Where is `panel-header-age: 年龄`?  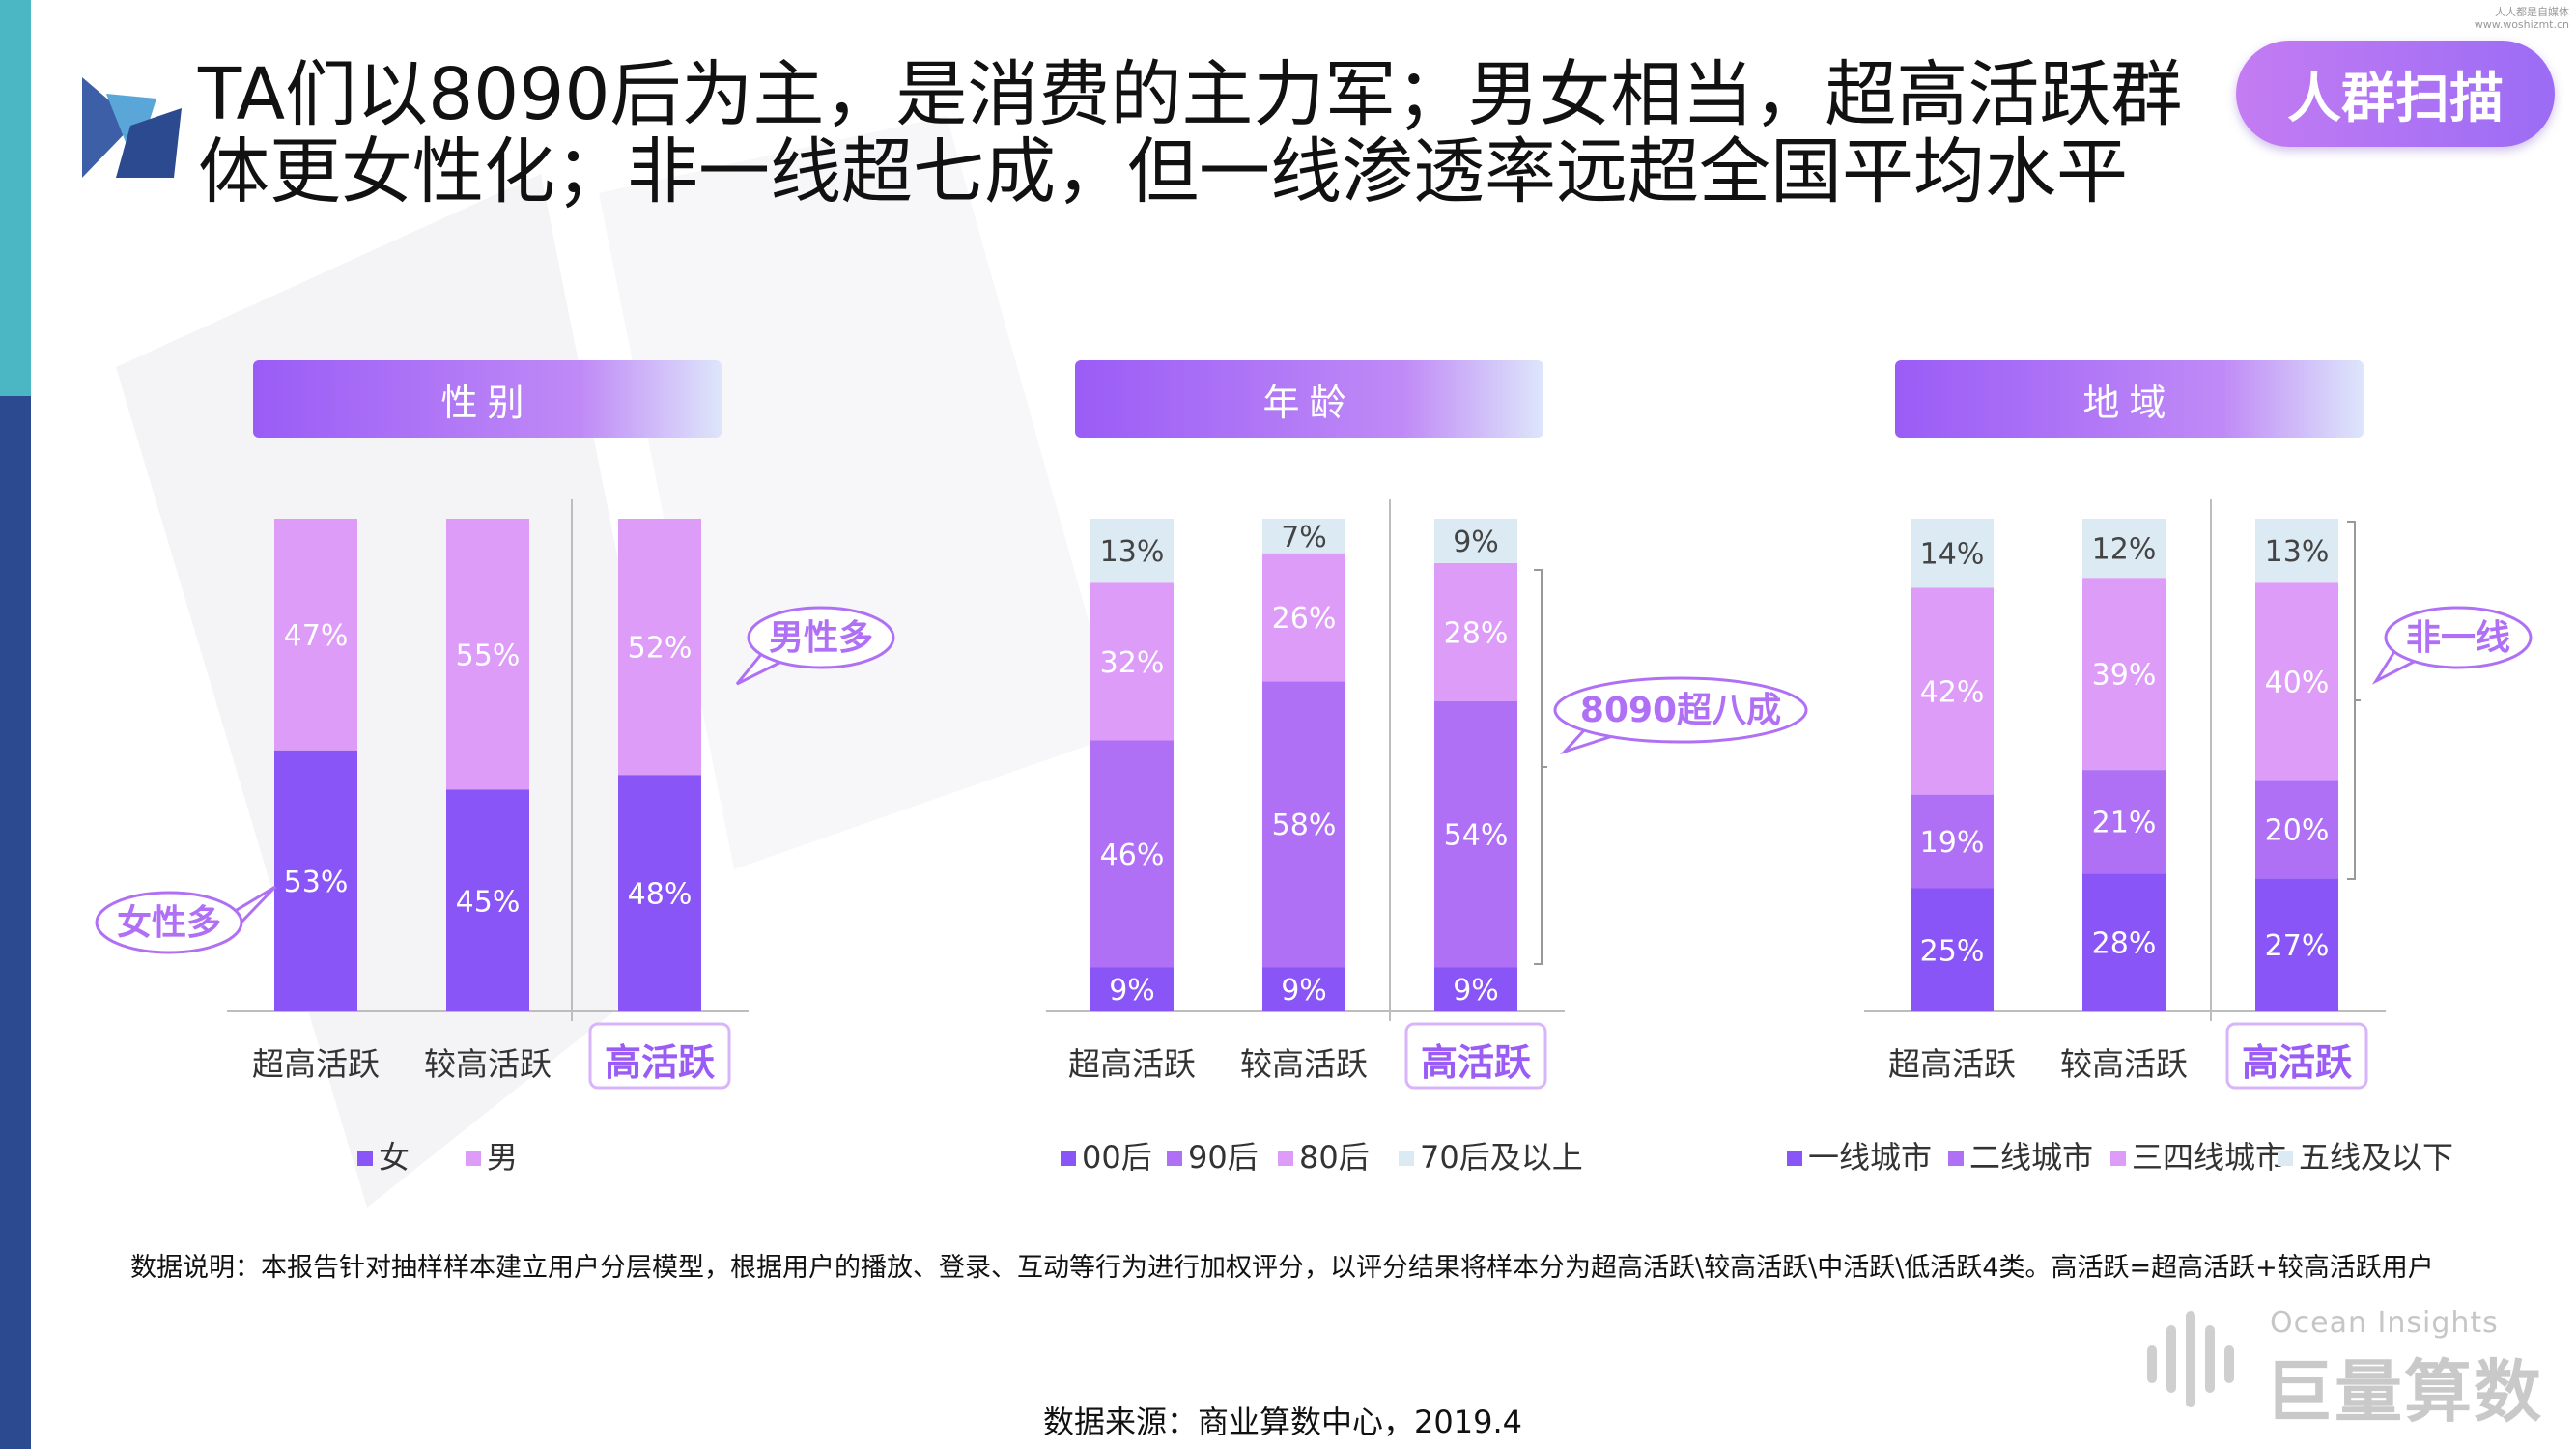 panel-header-age: 年龄 is located at coordinates (1309, 399).